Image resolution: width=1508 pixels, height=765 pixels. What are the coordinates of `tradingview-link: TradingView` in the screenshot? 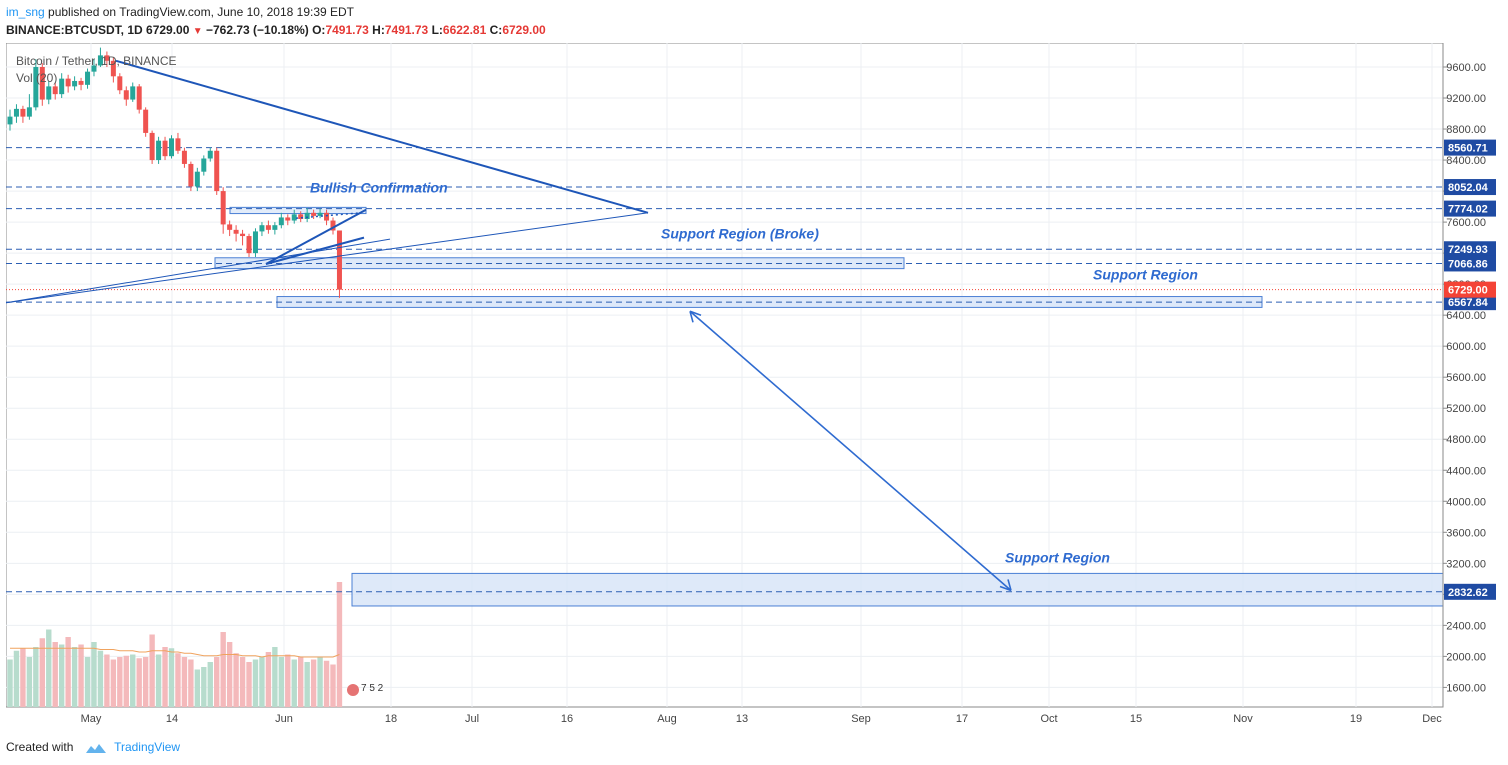 It's located at (147, 747).